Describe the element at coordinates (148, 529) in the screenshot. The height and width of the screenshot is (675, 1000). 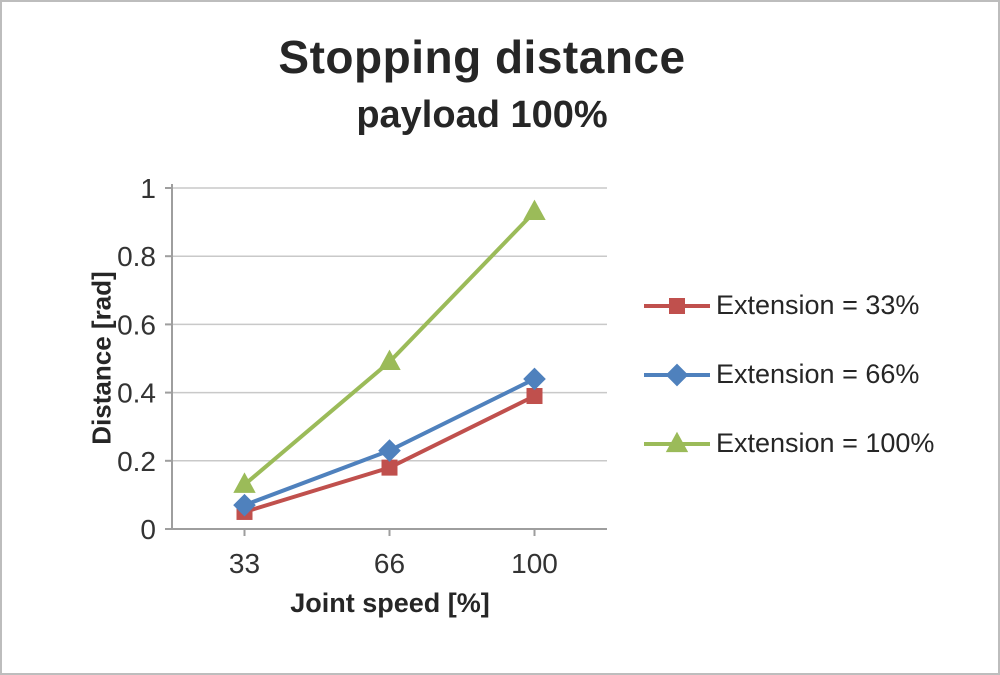
I see `svg-text: 0` at that location.